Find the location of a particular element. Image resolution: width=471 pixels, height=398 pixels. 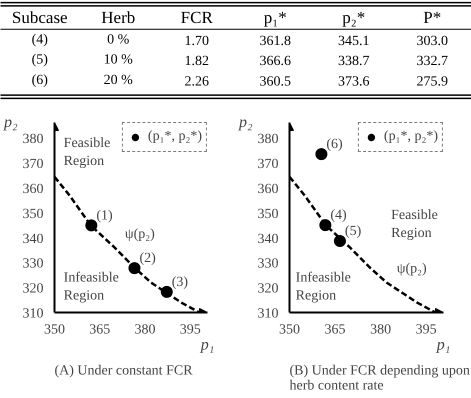

text: 360.5 is located at coordinates (275, 82).